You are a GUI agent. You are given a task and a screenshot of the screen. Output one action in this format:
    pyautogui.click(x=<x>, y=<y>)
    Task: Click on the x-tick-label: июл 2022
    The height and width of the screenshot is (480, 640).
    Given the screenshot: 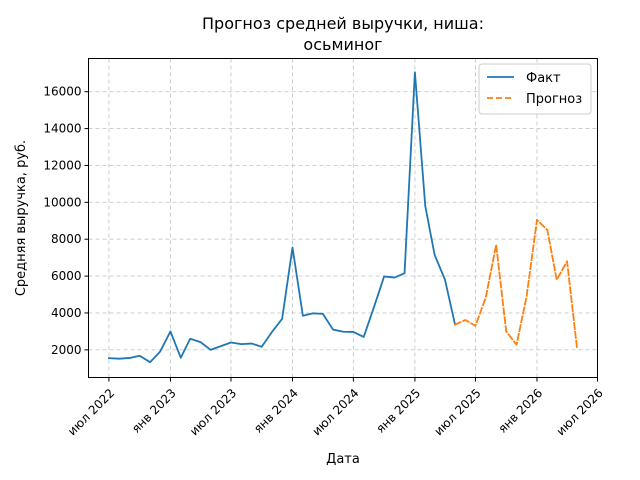 What is the action you would take?
    pyautogui.click(x=91, y=412)
    